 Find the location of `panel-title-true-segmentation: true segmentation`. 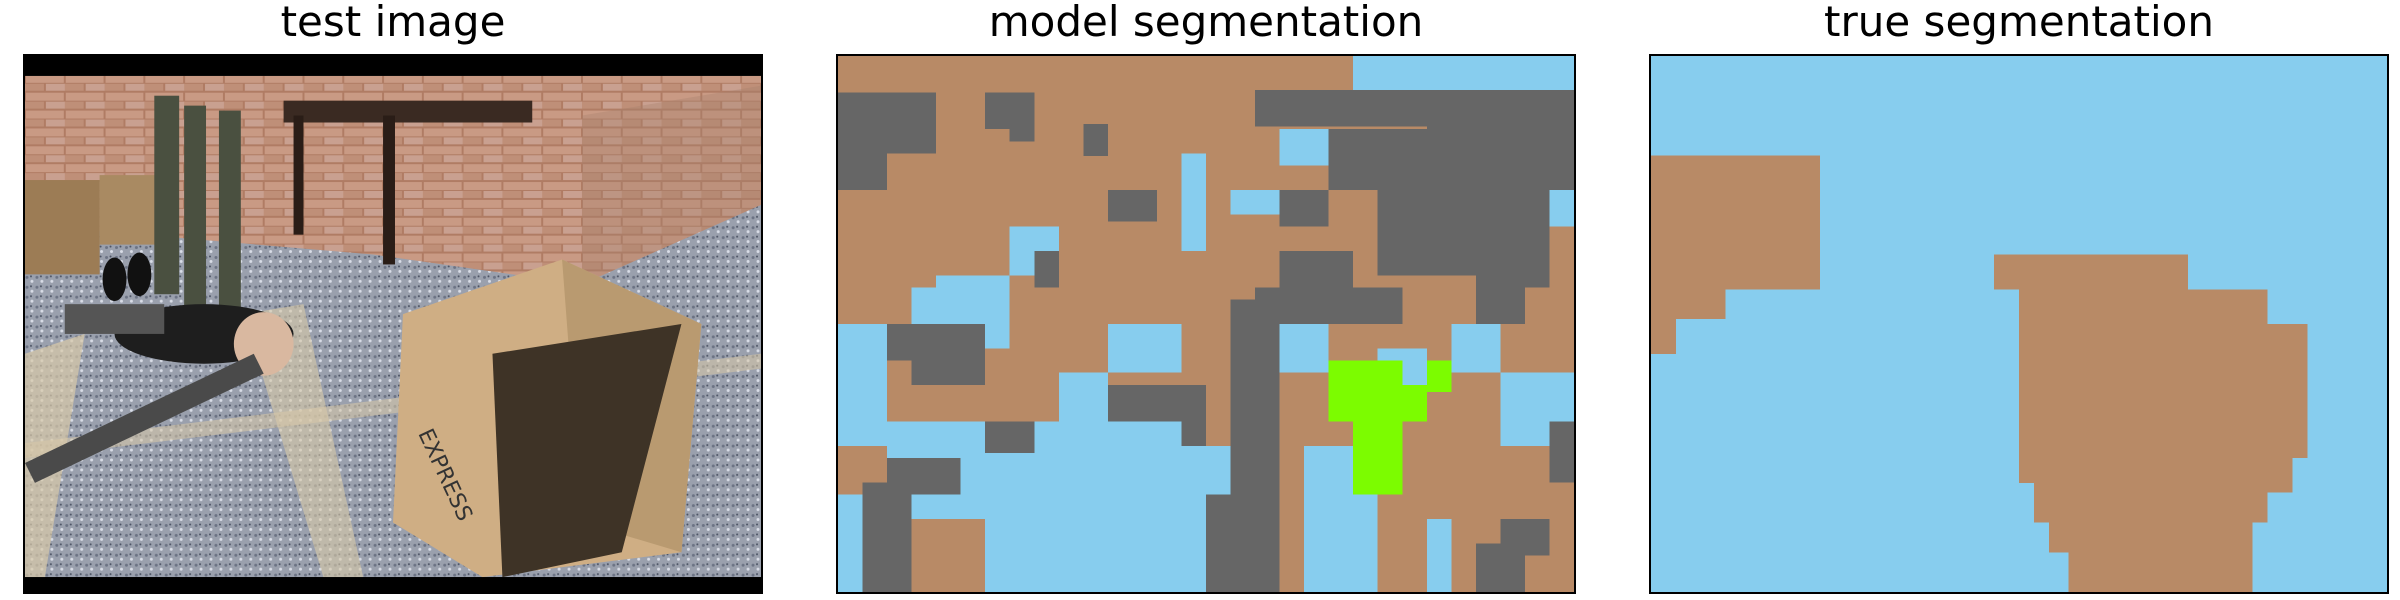

panel-title-true-segmentation: true segmentation is located at coordinates (2019, 23).